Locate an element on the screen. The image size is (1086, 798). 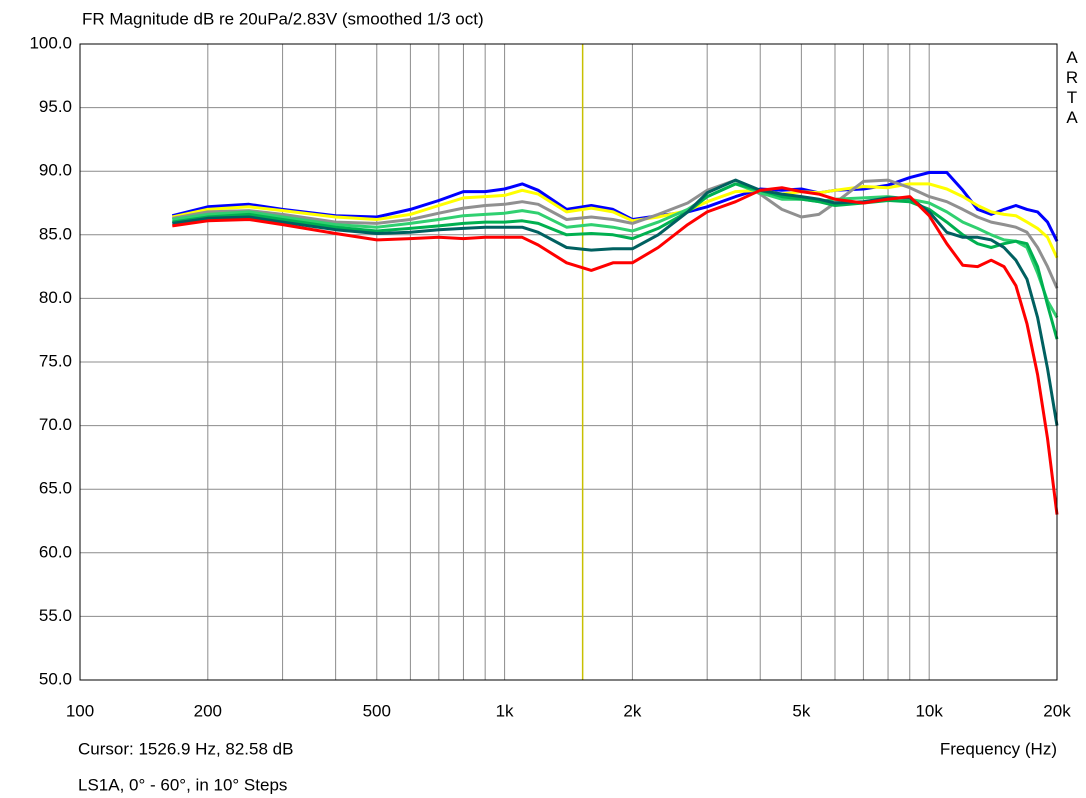
x-tick-label: 500 is located at coordinates (377, 710).